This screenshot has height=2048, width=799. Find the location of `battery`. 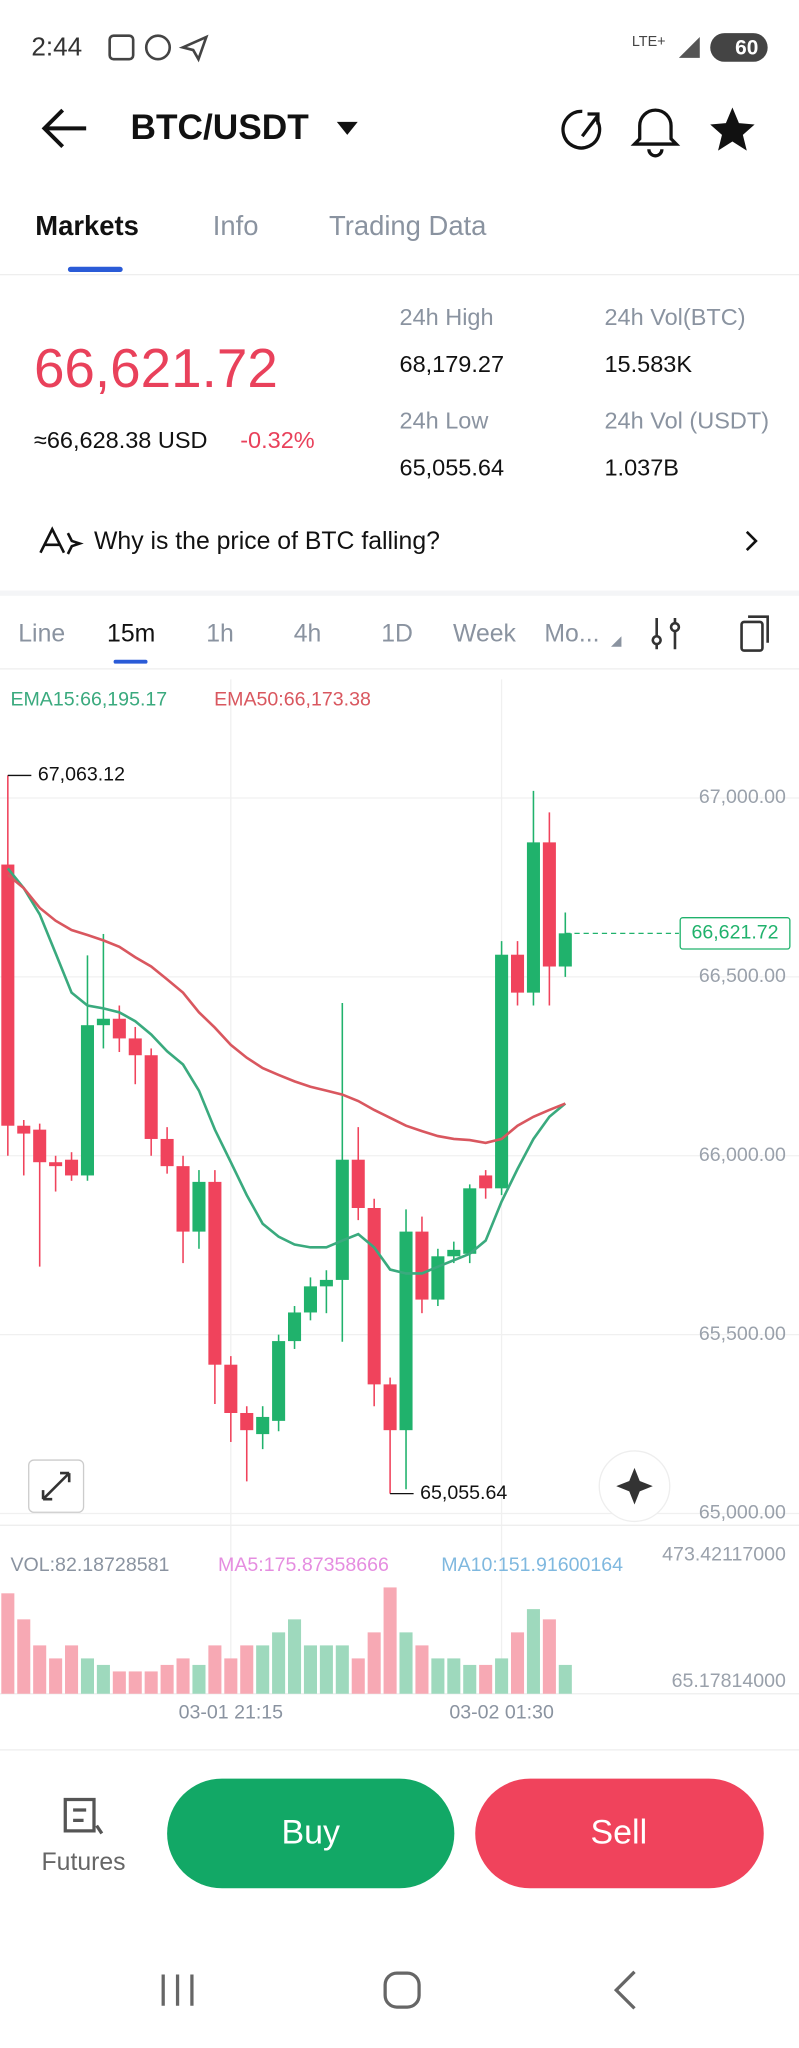

battery is located at coordinates (739, 47).